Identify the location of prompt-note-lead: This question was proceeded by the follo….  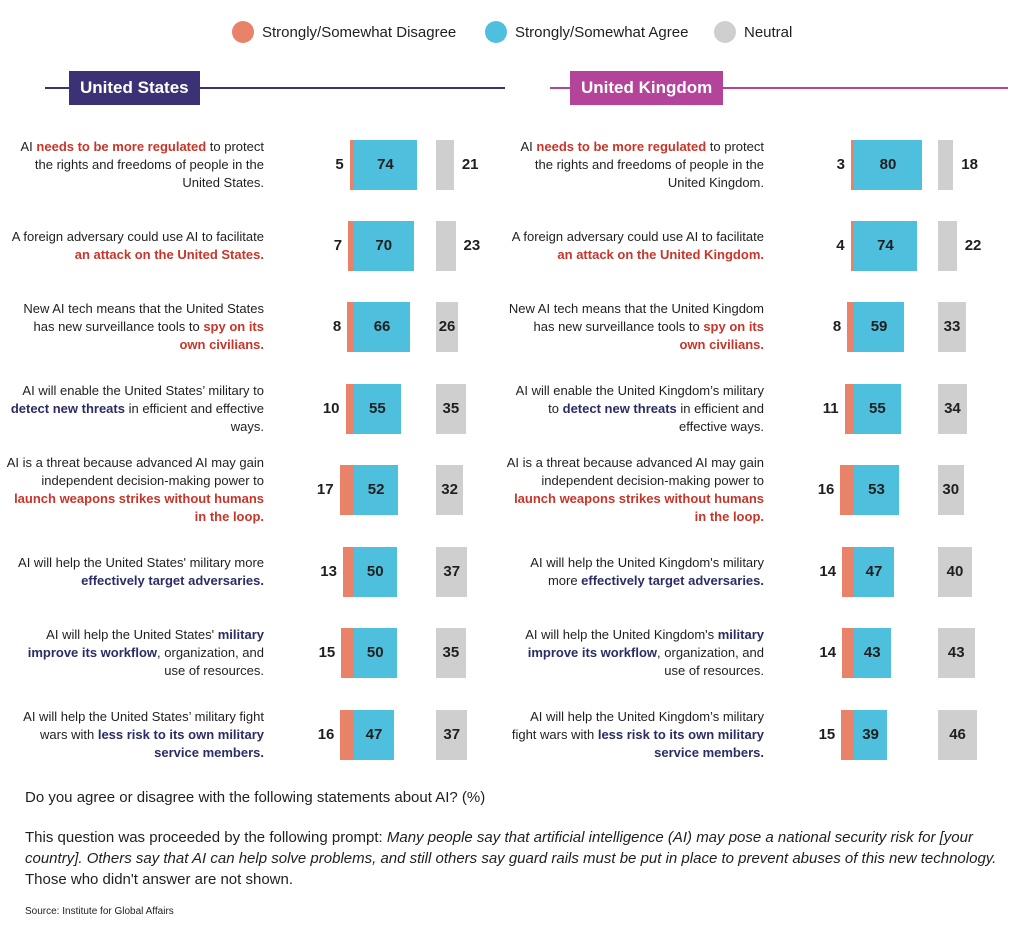
(206, 837).